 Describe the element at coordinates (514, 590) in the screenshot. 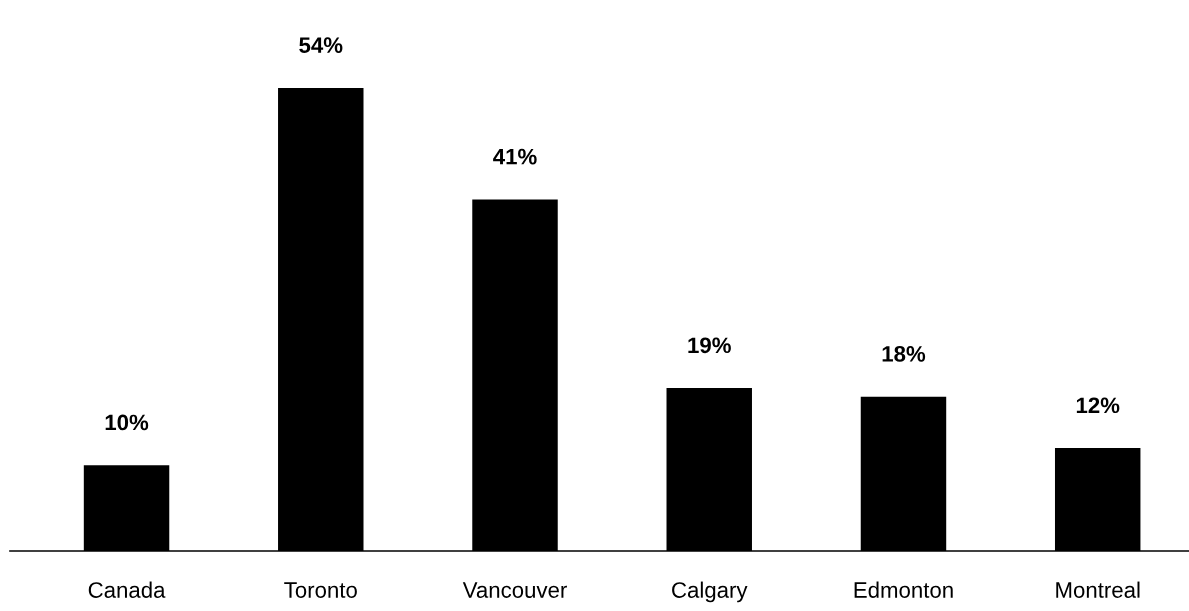

I see `x-tick-label: Vancouver` at that location.